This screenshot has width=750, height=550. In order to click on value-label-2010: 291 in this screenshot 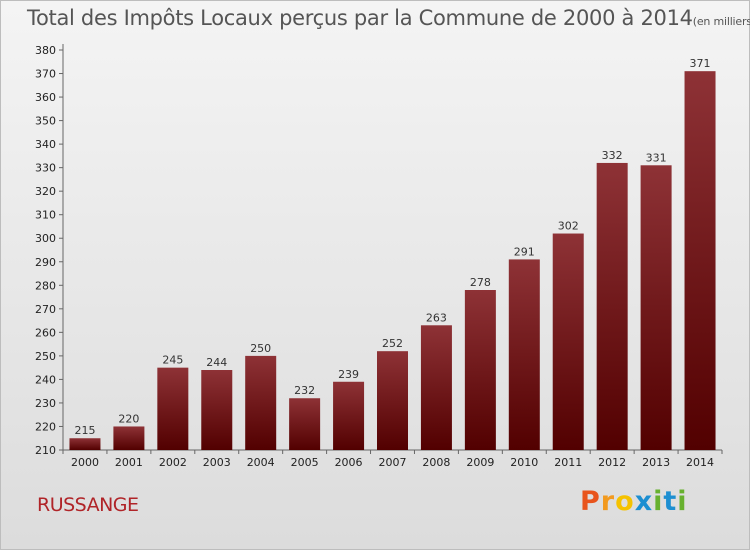, I will do `click(524, 251)`.